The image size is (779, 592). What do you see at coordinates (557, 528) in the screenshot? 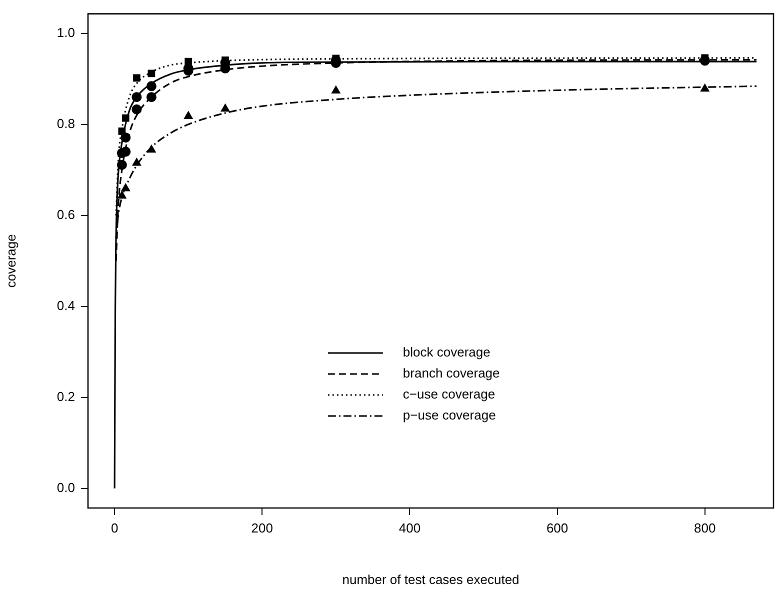
I see `x-tick-label: 600` at bounding box center [557, 528].